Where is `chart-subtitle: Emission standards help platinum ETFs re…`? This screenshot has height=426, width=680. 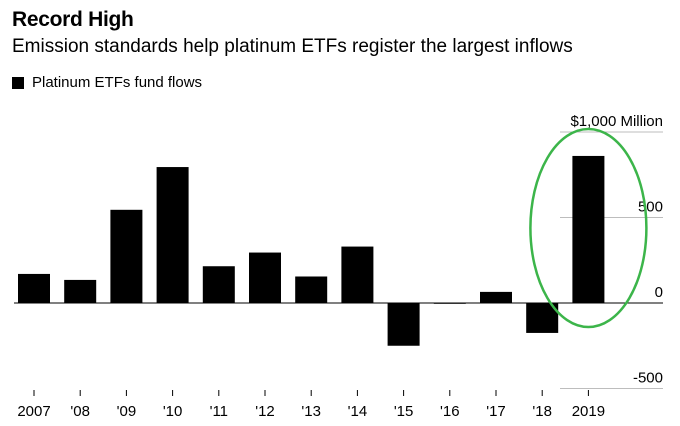 chart-subtitle: Emission standards help platinum ETFs re… is located at coordinates (292, 46).